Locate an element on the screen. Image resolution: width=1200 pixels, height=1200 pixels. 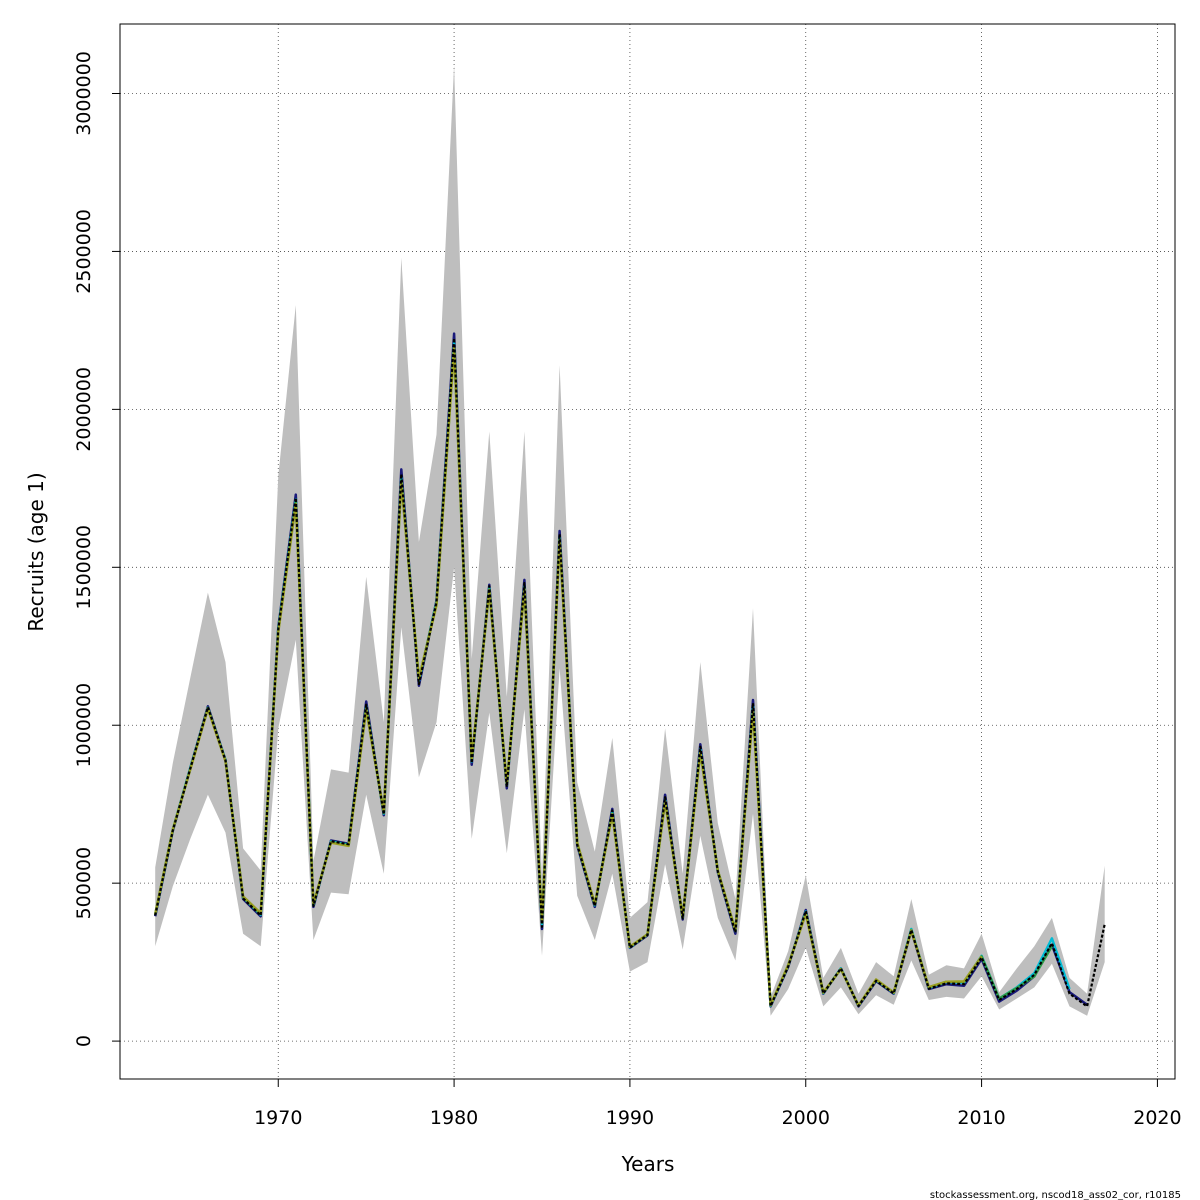
y-tick-label-3: 1500000 is located at coordinates (84, 567).